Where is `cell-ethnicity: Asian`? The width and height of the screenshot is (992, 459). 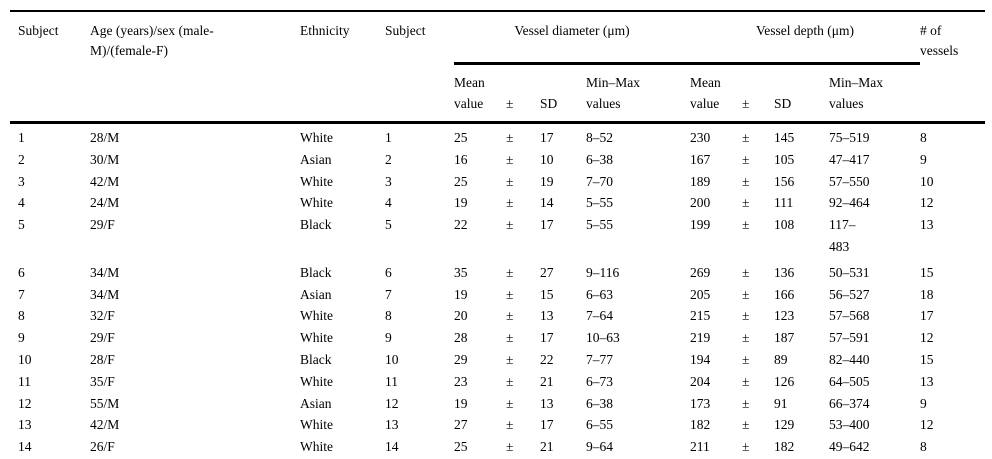
cell-ethnicity: Asian is located at coordinates (316, 159).